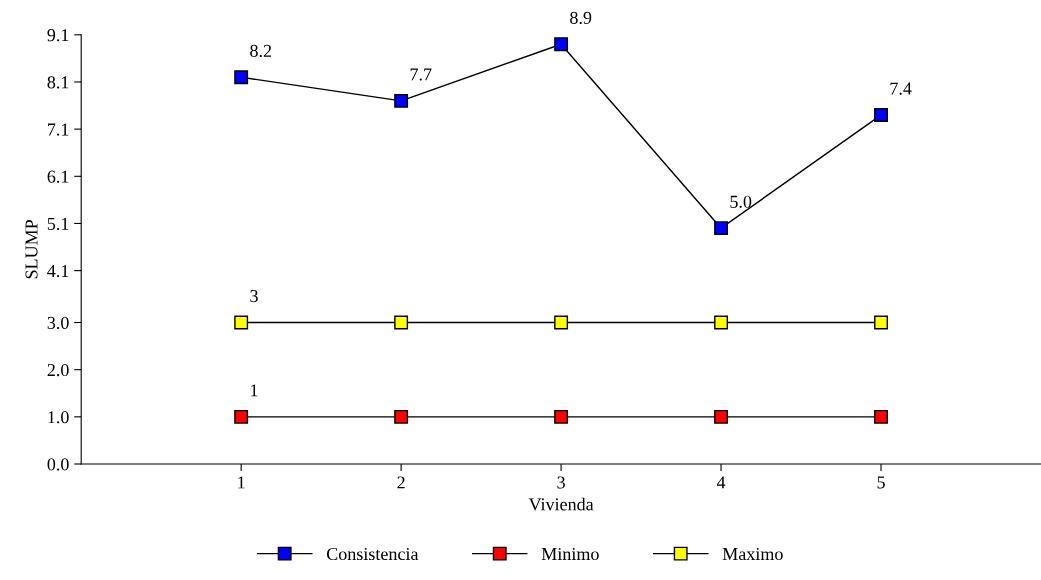  What do you see at coordinates (261, 50) in the screenshot?
I see `data-label: 8.2` at bounding box center [261, 50].